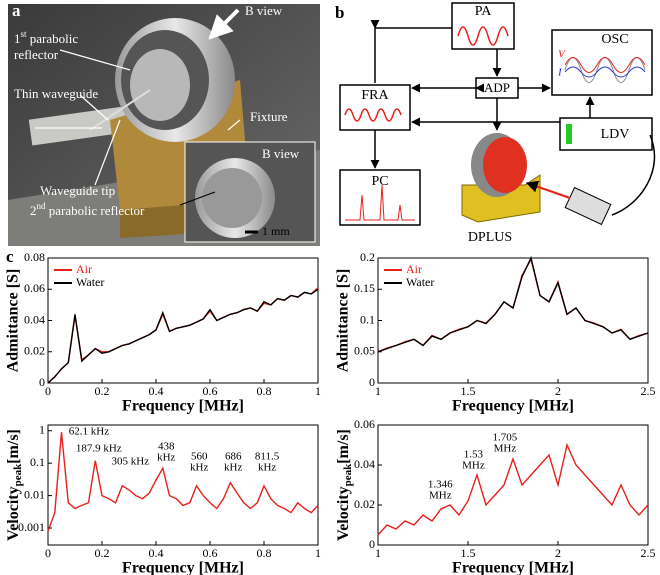  Describe the element at coordinates (615, 134) in the screenshot. I see `node-label: LDV` at that location.